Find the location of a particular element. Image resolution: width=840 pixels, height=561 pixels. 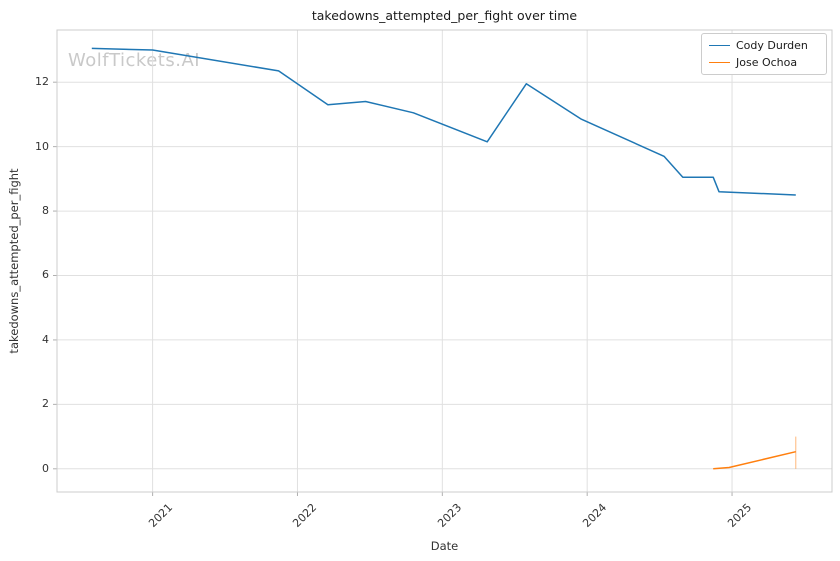

legend-item-jose-ochoa: Jose Ochoa is located at coordinates (764, 62).